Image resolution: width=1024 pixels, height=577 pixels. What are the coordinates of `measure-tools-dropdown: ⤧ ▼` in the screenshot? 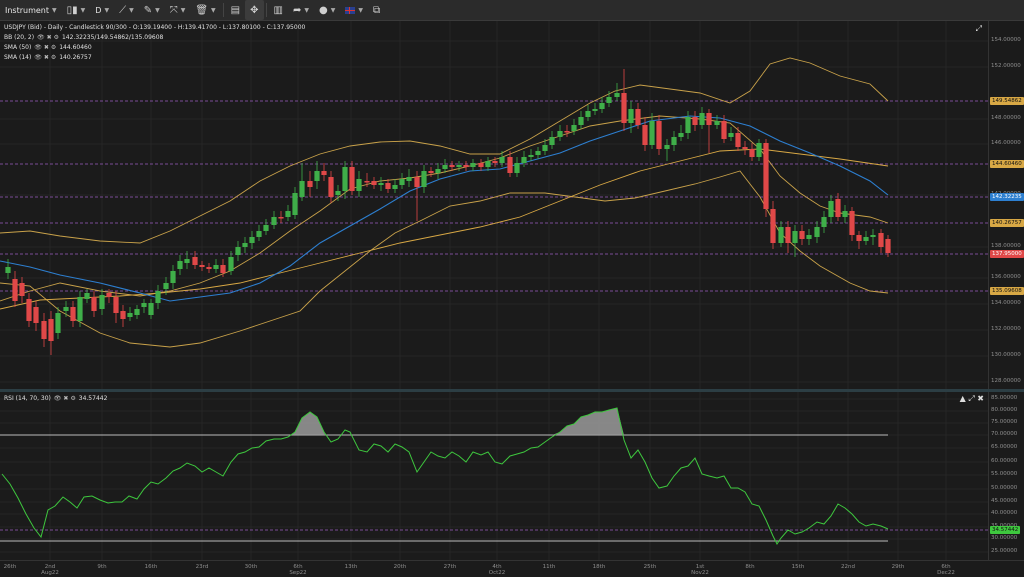 It's located at (178, 10).